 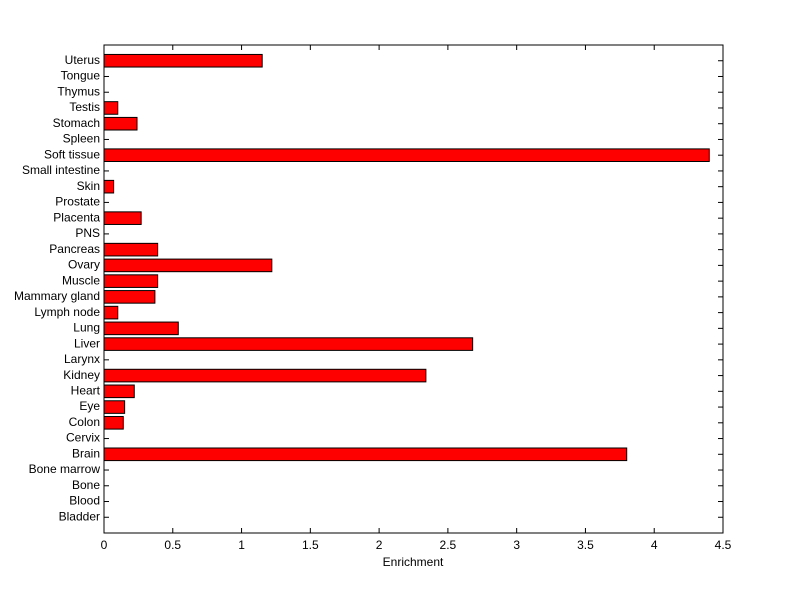 I want to click on y-tick-label: Soft tissue, so click(x=72, y=154).